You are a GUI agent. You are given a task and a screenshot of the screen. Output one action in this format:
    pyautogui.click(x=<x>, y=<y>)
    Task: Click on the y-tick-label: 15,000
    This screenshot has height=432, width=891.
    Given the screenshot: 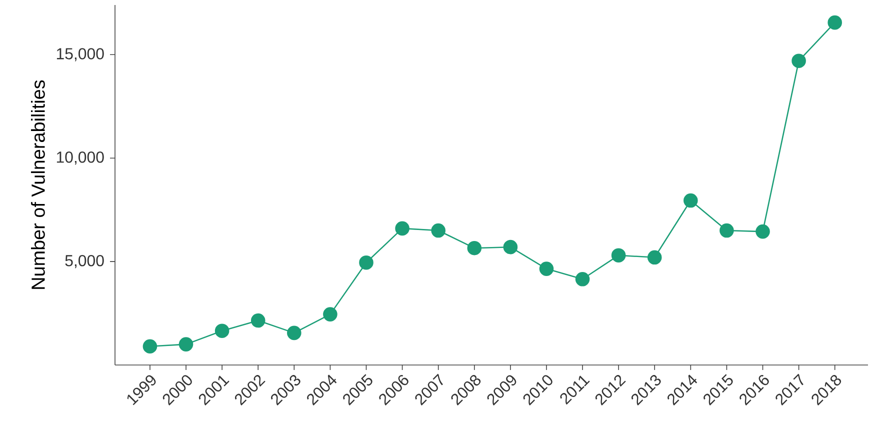 What is the action you would take?
    pyautogui.click(x=80, y=55)
    